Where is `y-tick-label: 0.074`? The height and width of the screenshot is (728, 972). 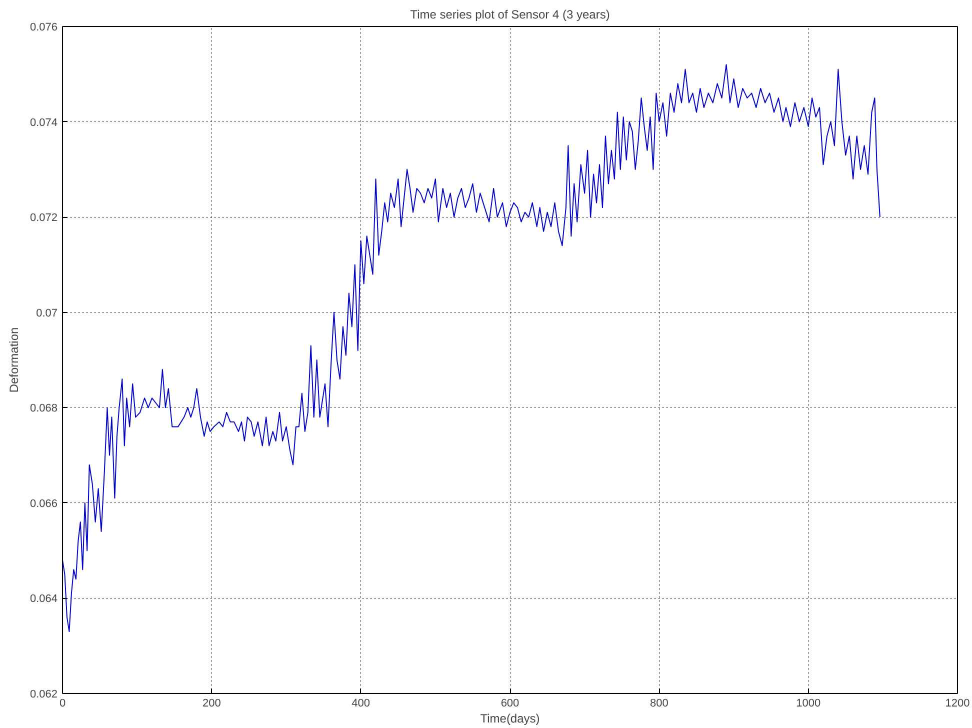 y-tick-label: 0.074 is located at coordinates (44, 122).